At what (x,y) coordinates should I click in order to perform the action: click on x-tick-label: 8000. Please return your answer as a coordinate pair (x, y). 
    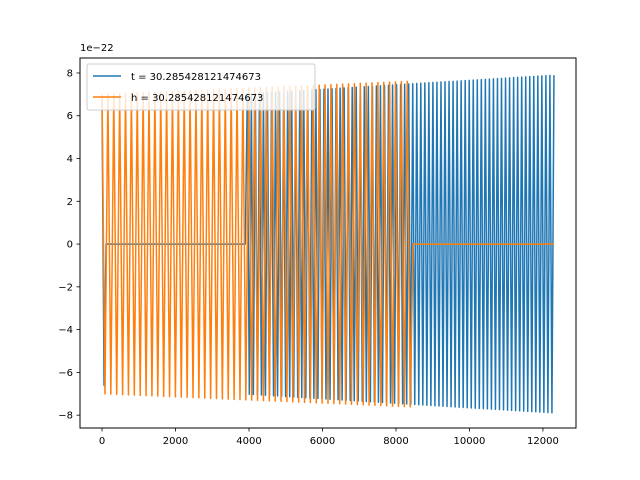
    Looking at the image, I should click on (395, 441).